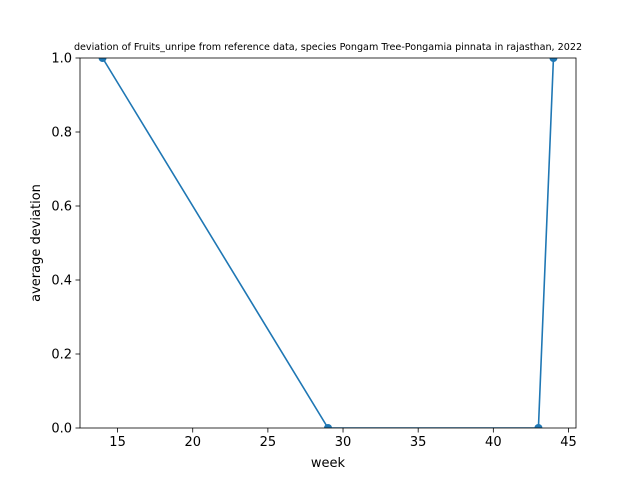 The width and height of the screenshot is (640, 480). Describe the element at coordinates (65, 244) in the screenshot. I see `y-axis-ticks: 0.0 0.2 0.4 0.6 0.8 1.0` at that location.